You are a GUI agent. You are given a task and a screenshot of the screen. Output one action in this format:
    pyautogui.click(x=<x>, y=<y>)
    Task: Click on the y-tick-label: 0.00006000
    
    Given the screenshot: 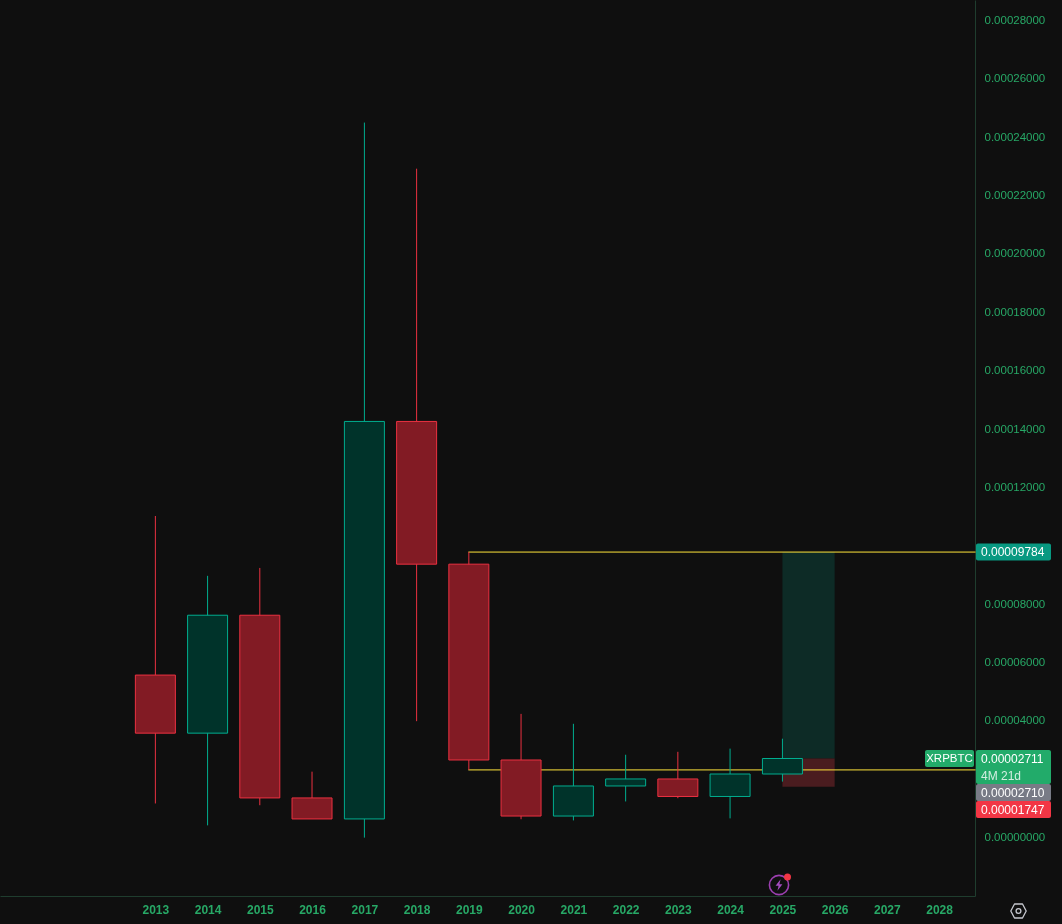 What is the action you would take?
    pyautogui.click(x=1015, y=662)
    